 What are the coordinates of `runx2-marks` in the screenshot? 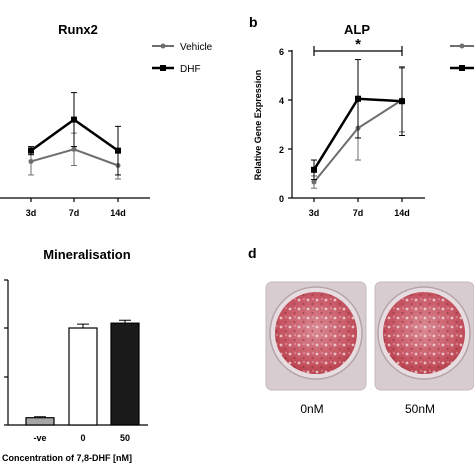 It's located at (74, 136).